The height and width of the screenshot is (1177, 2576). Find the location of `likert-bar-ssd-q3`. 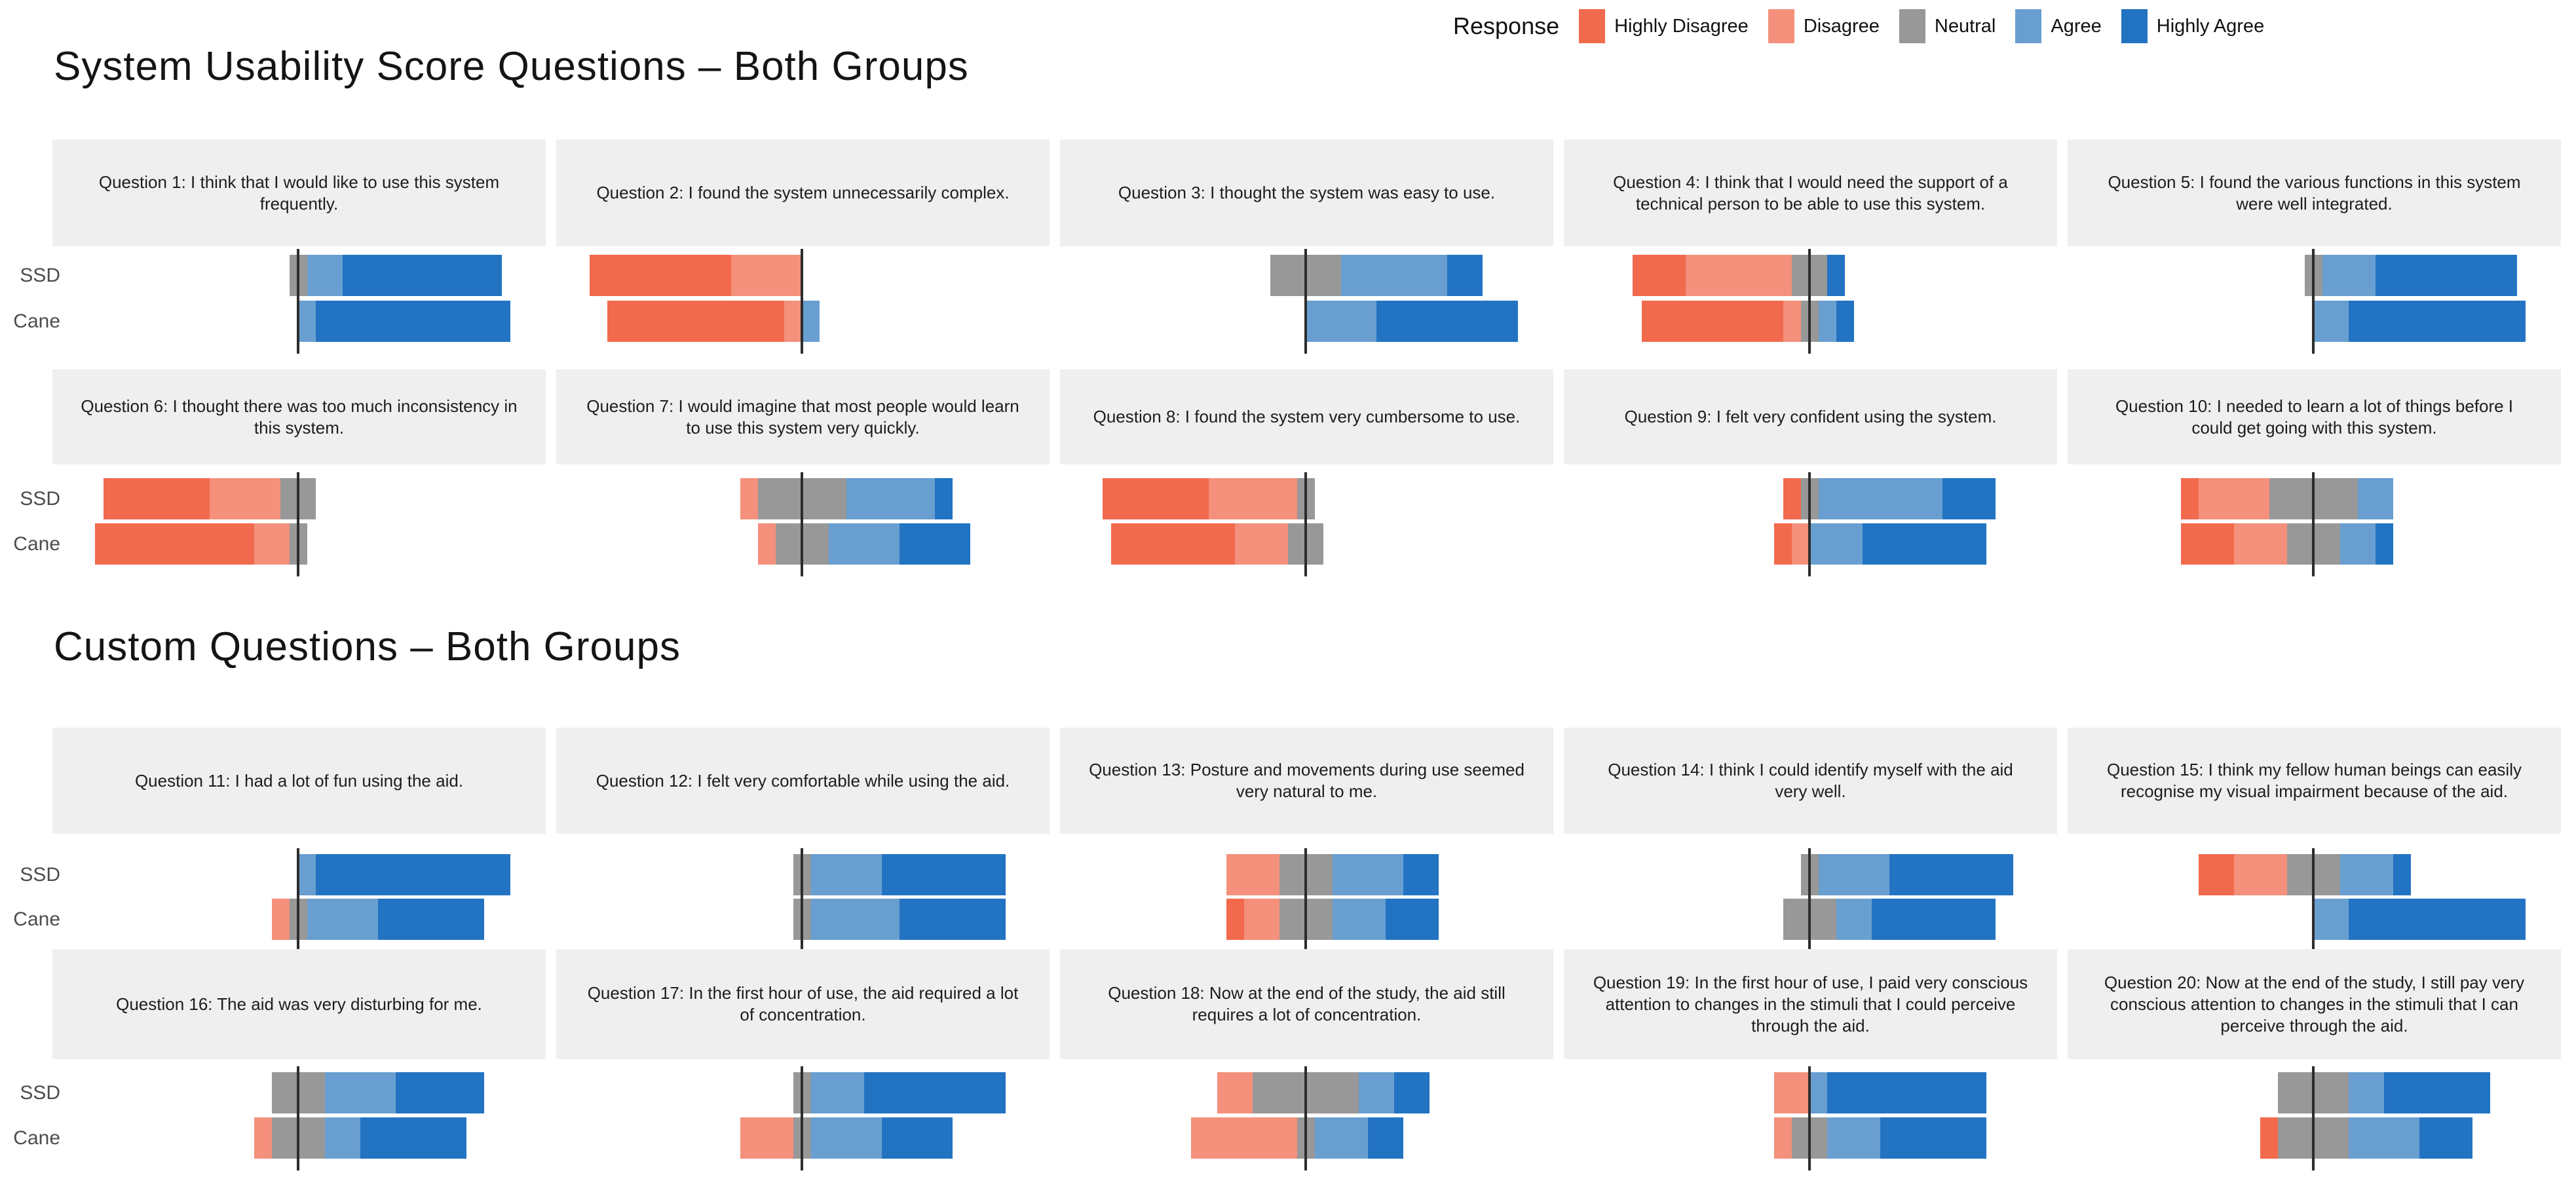

likert-bar-ssd-q3 is located at coordinates (1376, 275).